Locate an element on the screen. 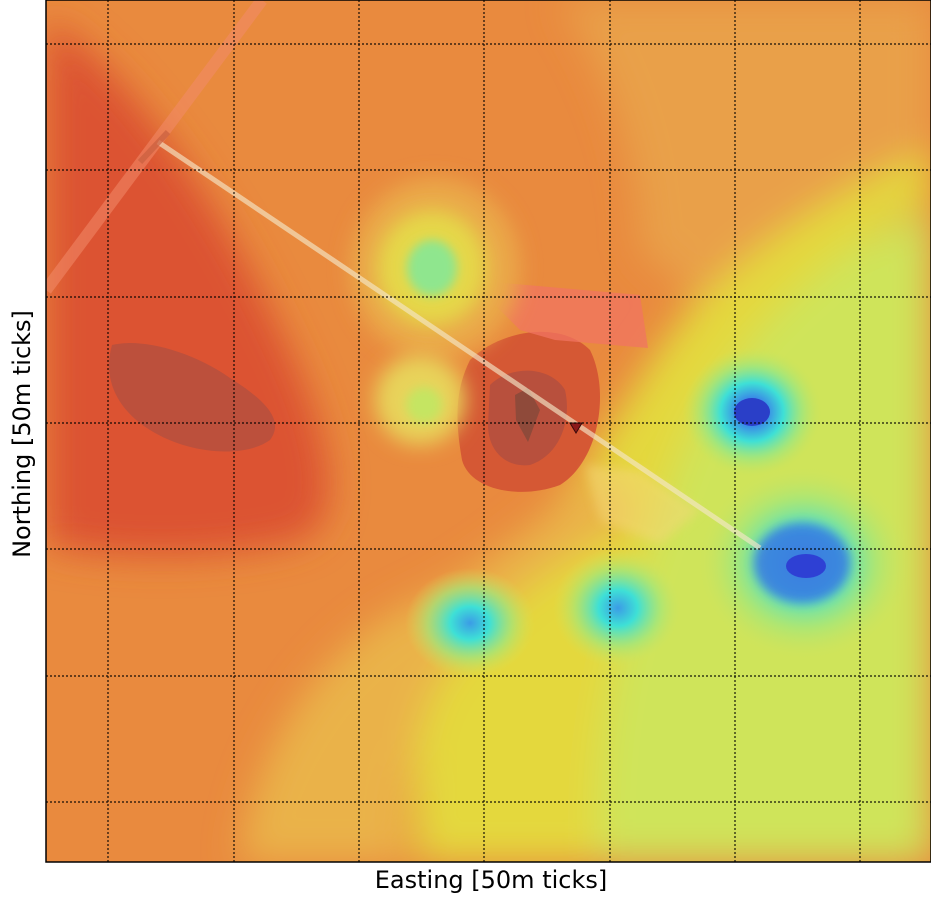  field-upper-right is located at coordinates (745, 150).